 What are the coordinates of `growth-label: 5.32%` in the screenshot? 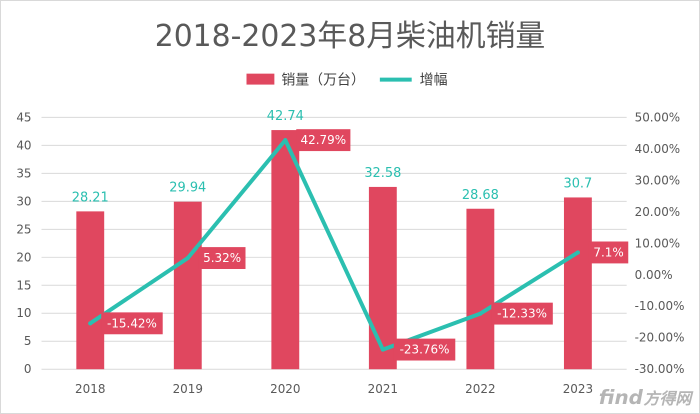 It's located at (222, 258).